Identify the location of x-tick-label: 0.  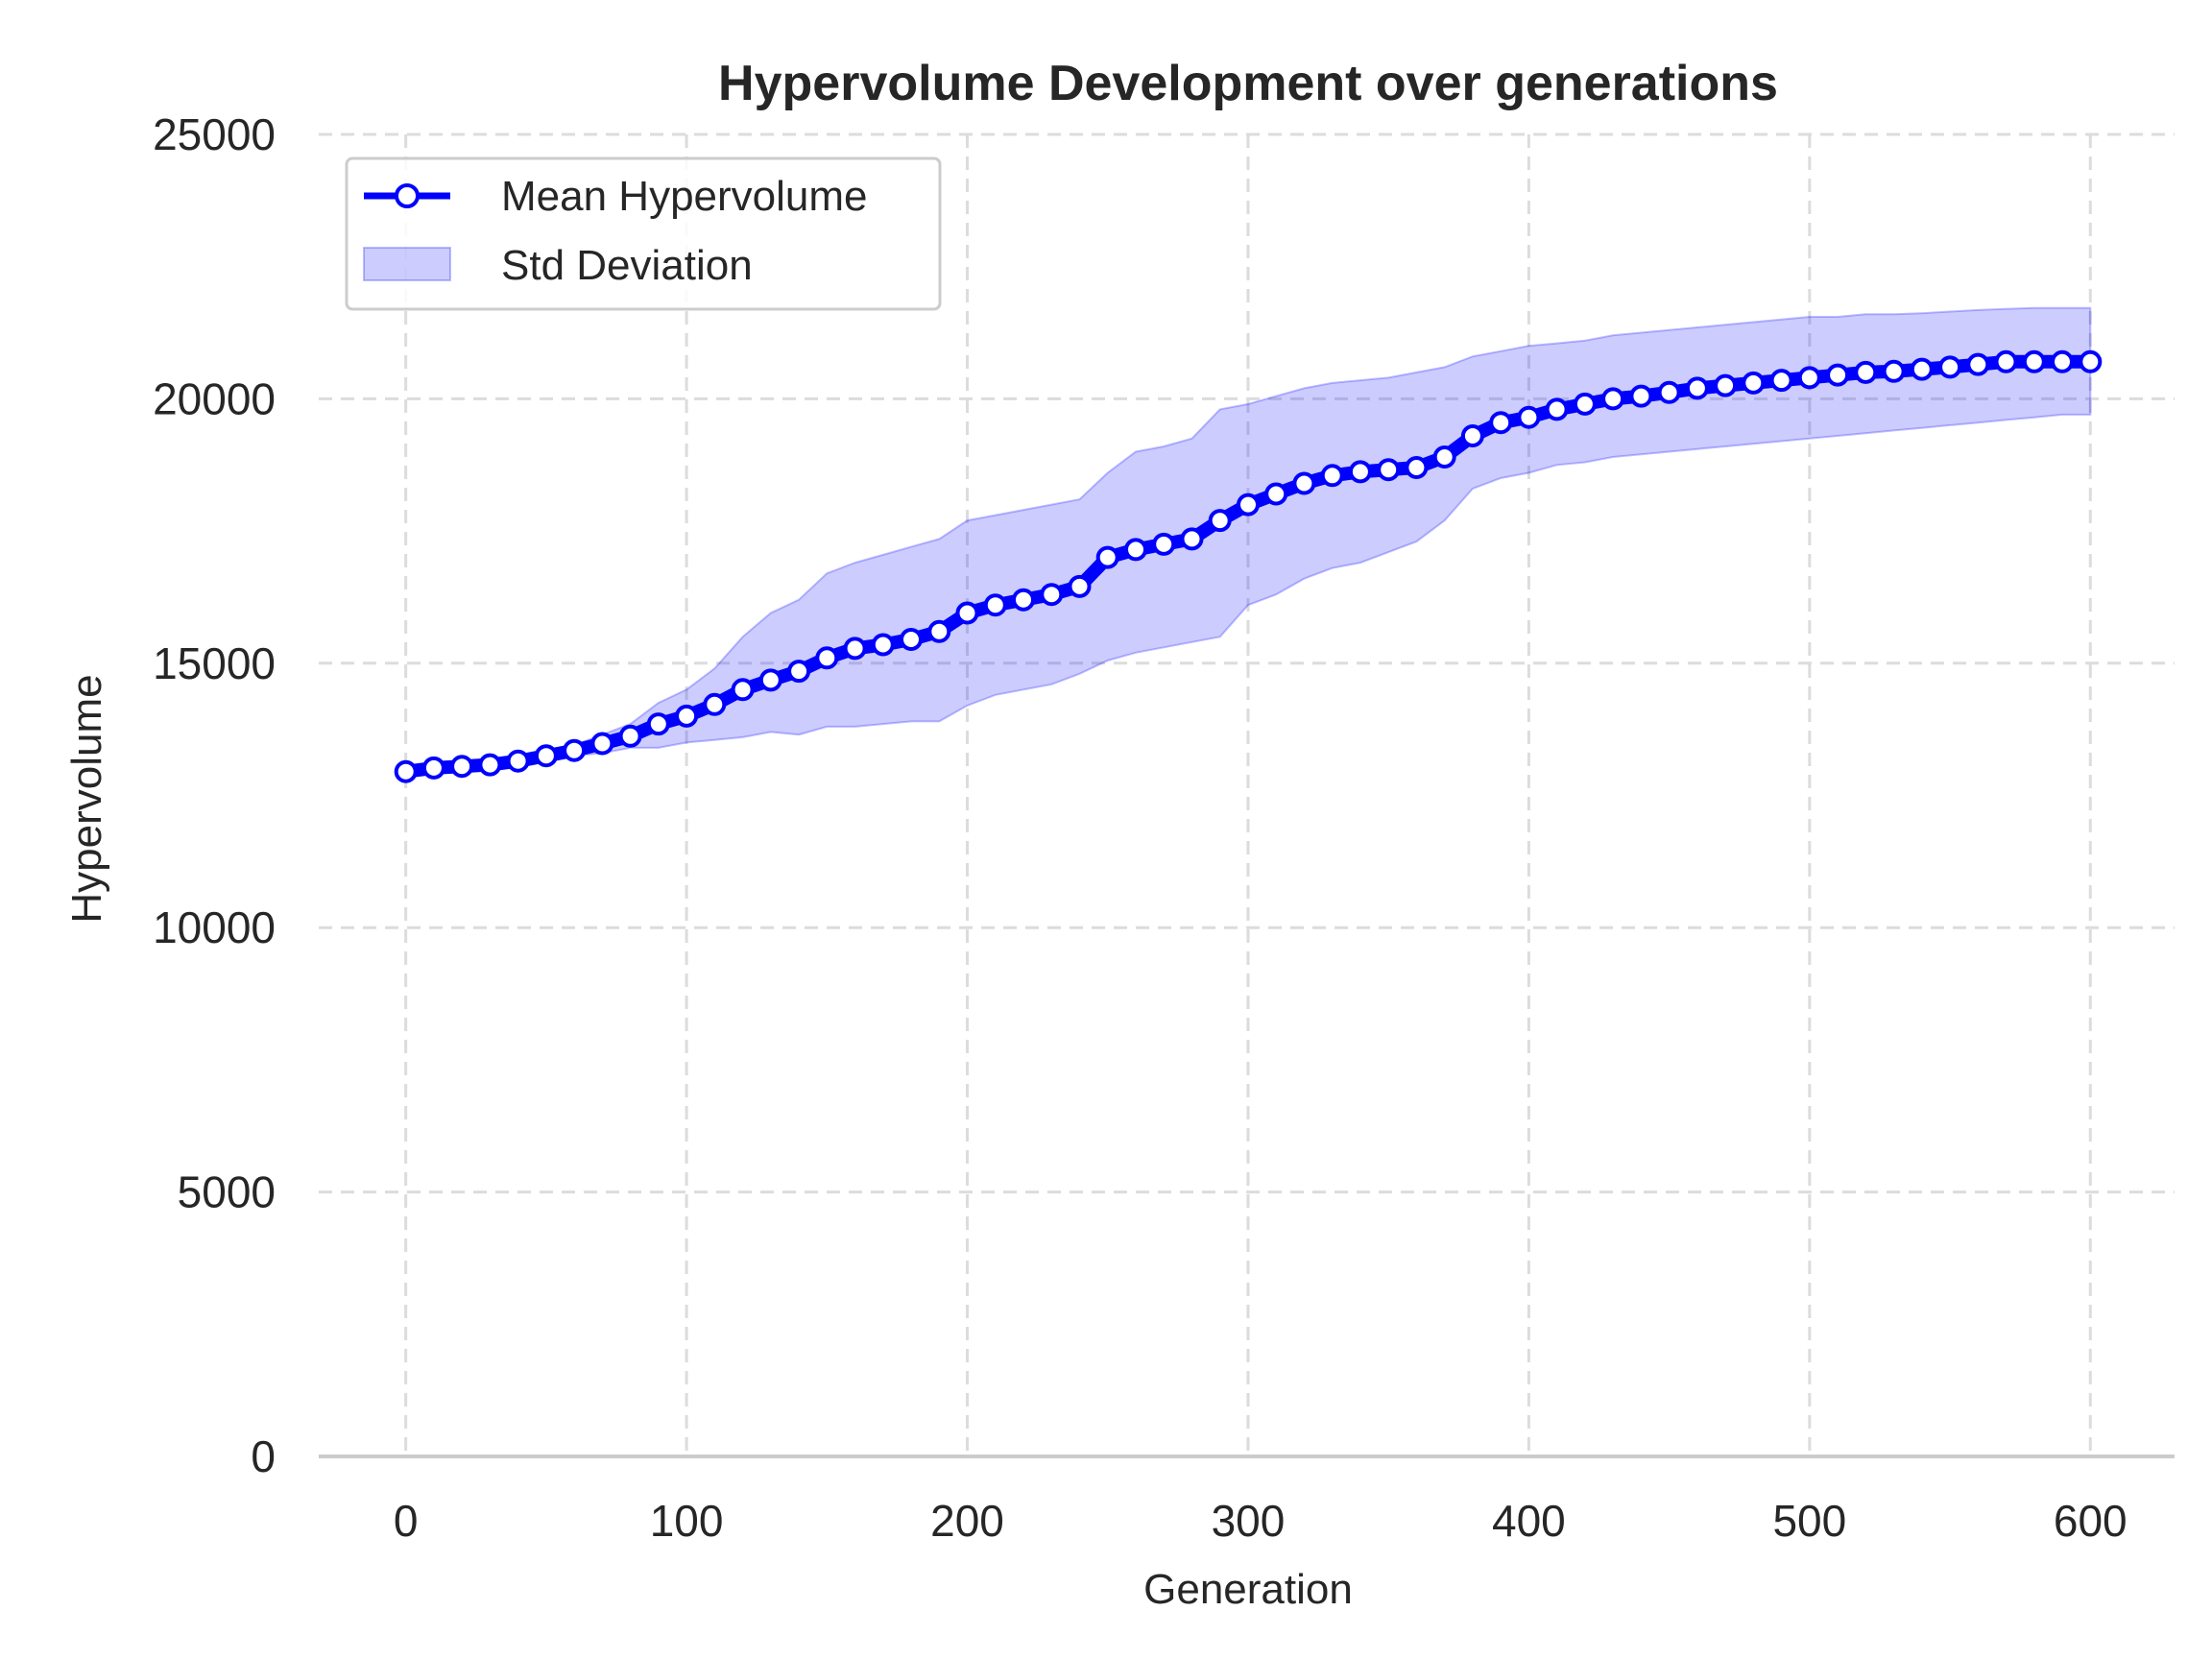
(406, 1521).